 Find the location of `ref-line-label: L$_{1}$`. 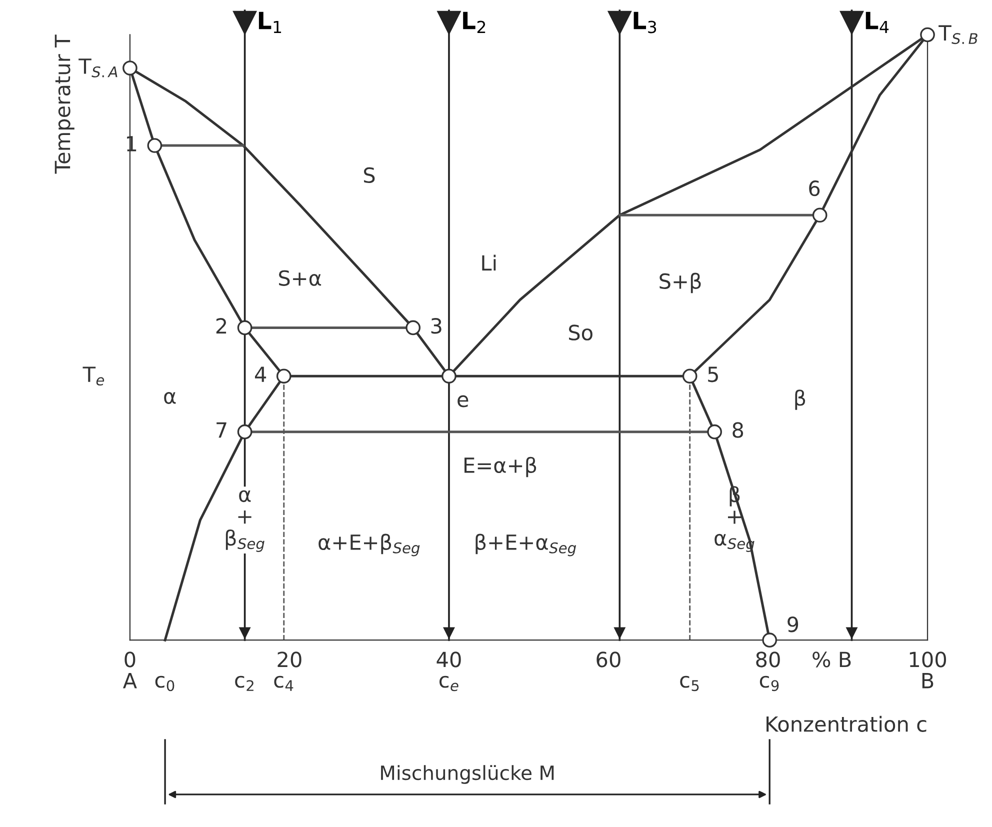

ref-line-label: L$_{1}$ is located at coordinates (270, 22).